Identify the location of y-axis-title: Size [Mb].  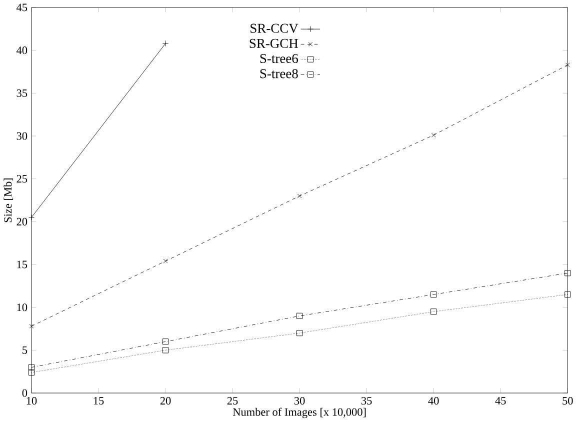
(9, 200).